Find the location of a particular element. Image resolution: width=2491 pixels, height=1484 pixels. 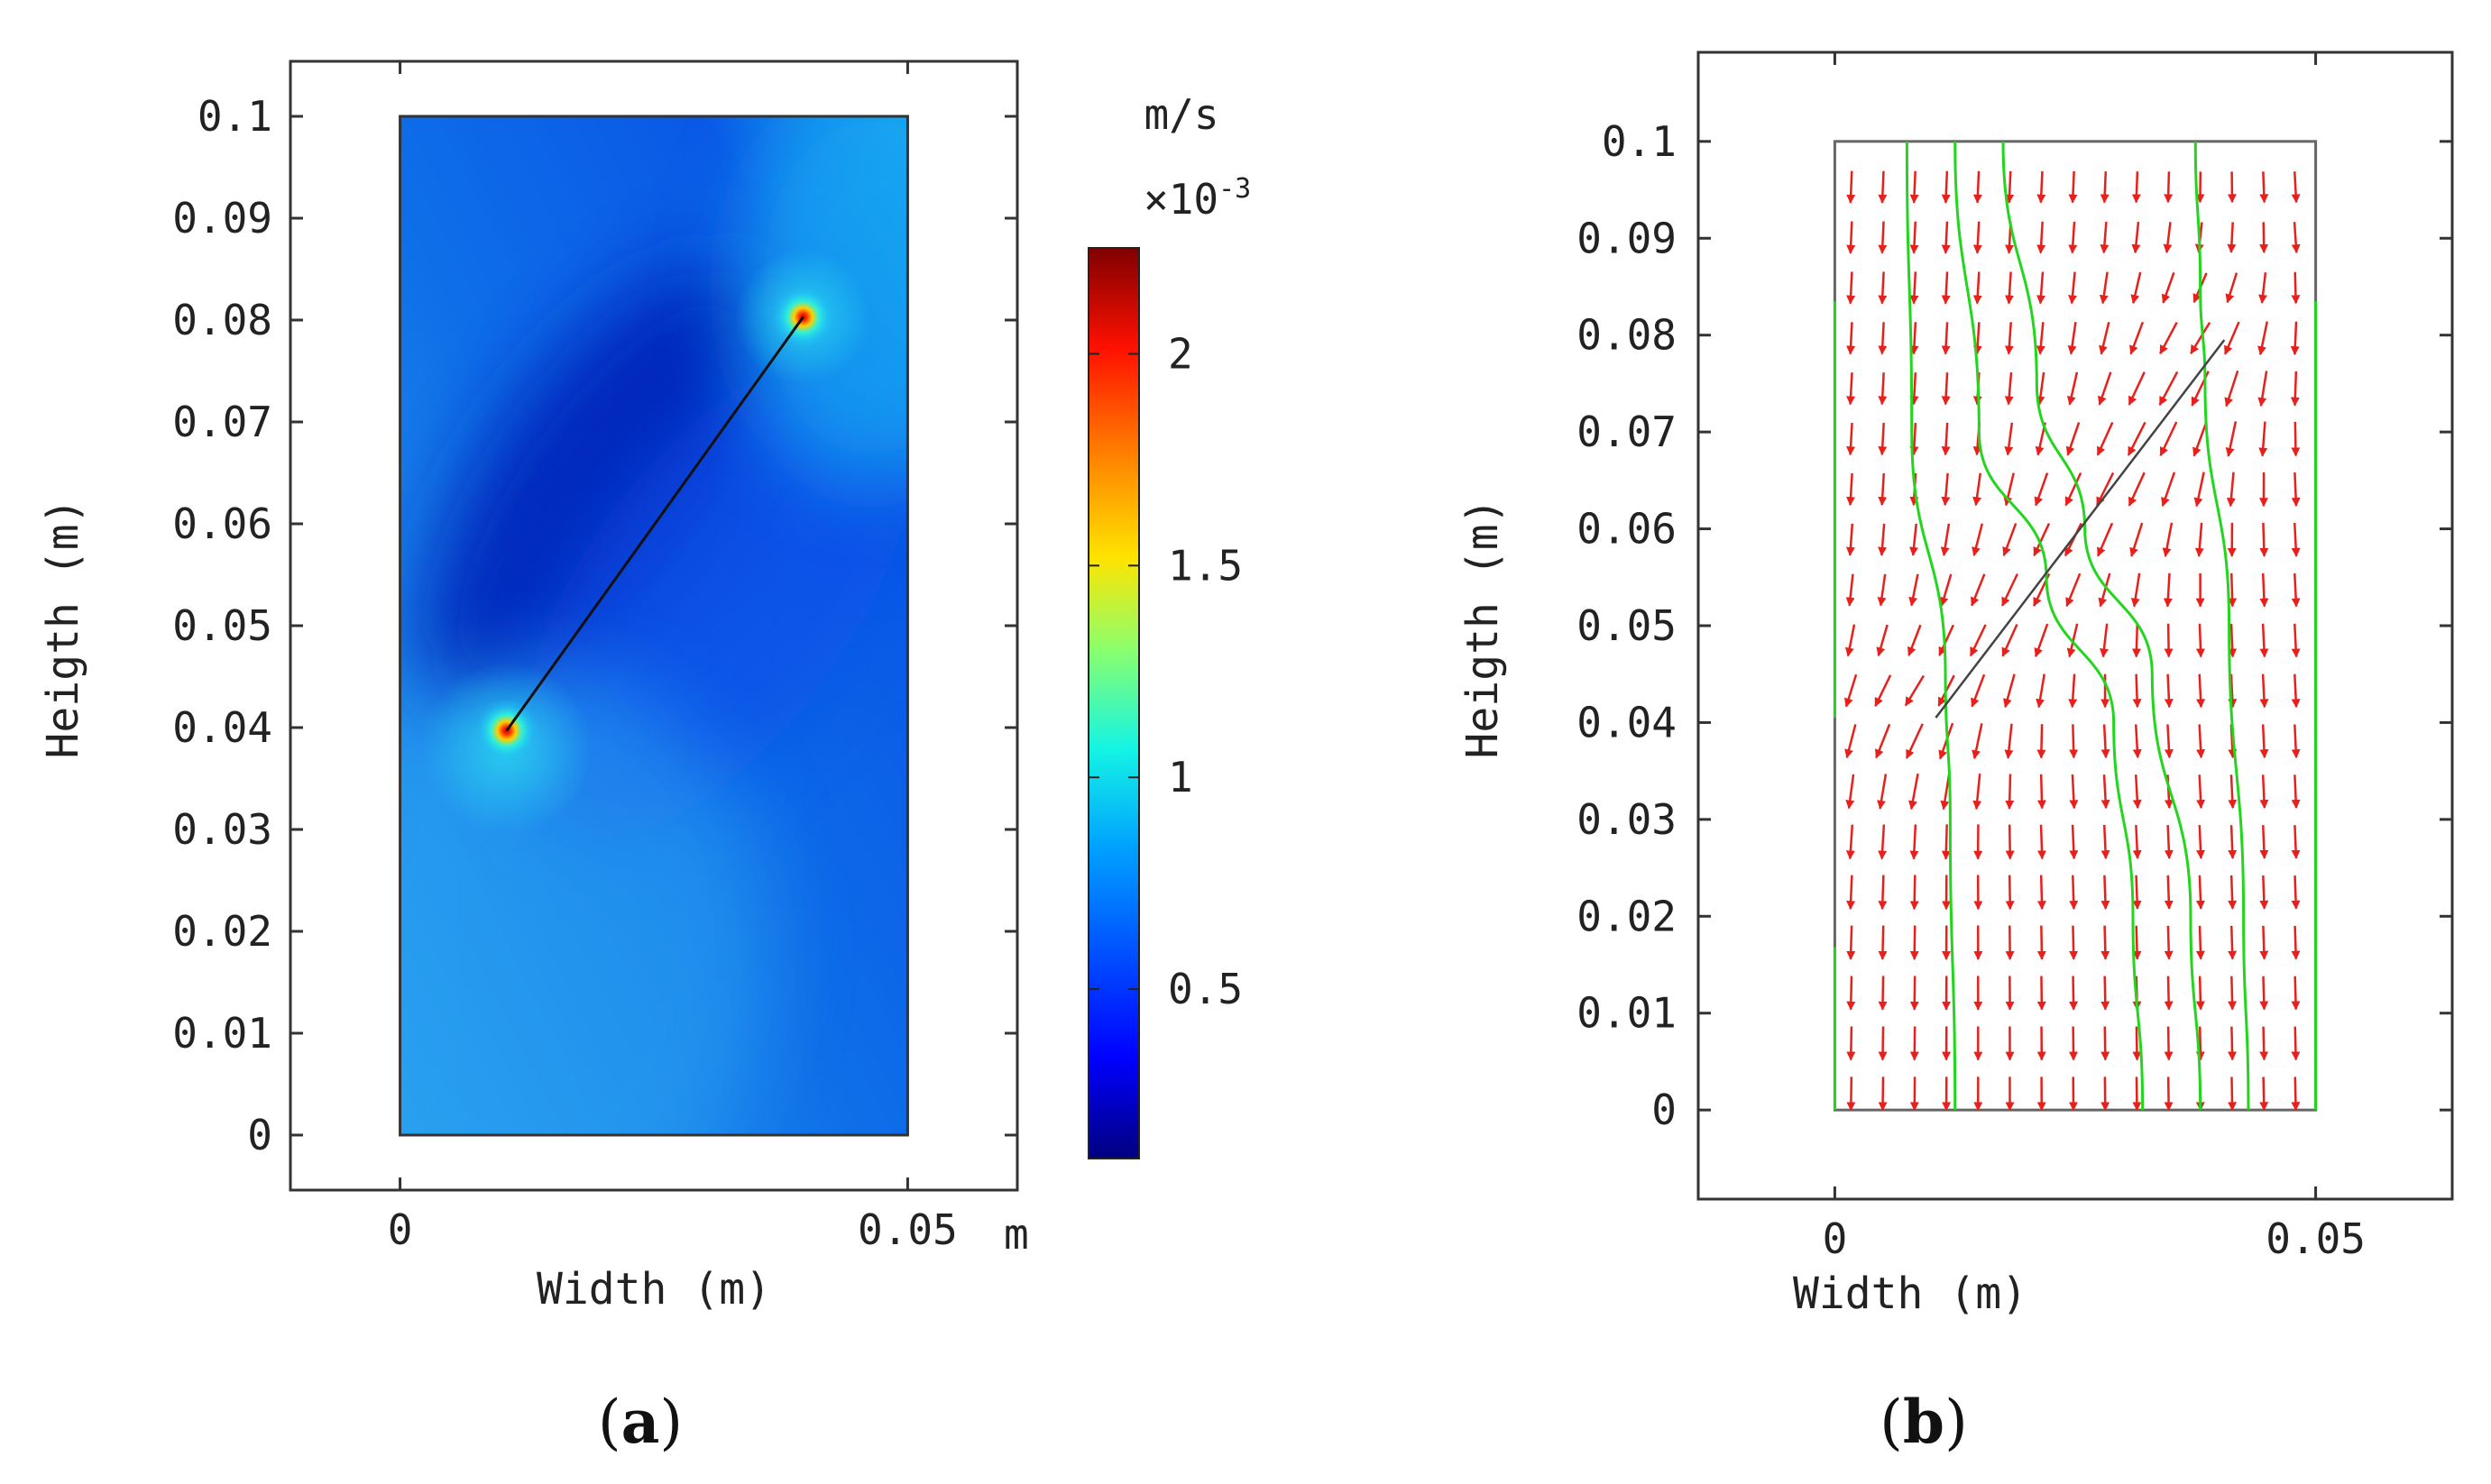

x-unit-suffix: m is located at coordinates (1016, 1234).